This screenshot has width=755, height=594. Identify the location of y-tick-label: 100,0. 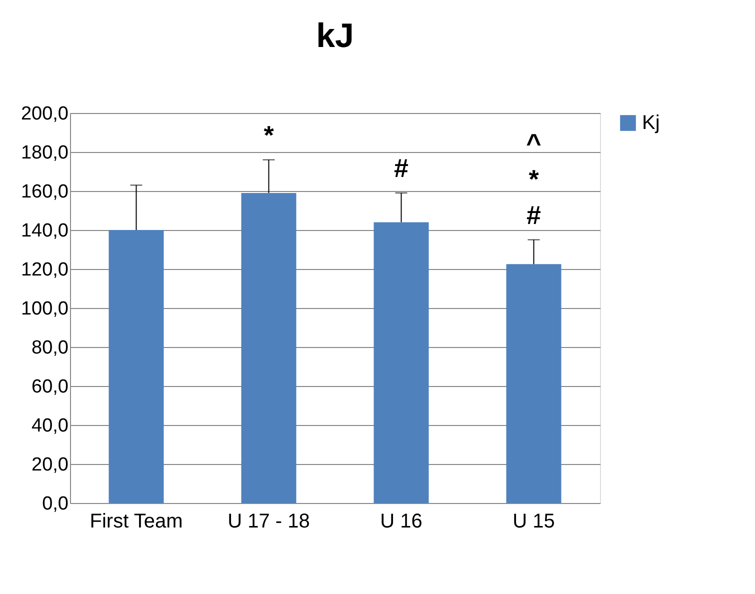
(44, 309).